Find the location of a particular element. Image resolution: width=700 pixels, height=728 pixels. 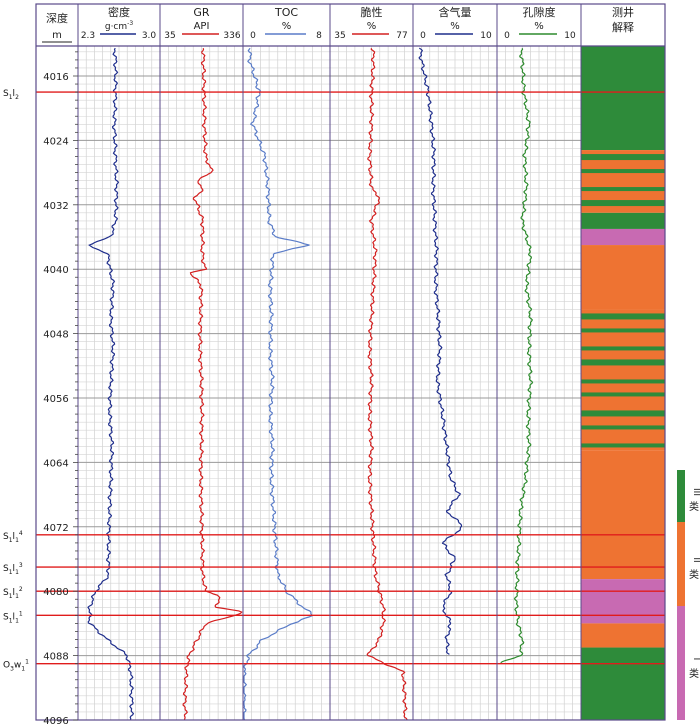

track-header-title: 脆性 is located at coordinates (372, 12).